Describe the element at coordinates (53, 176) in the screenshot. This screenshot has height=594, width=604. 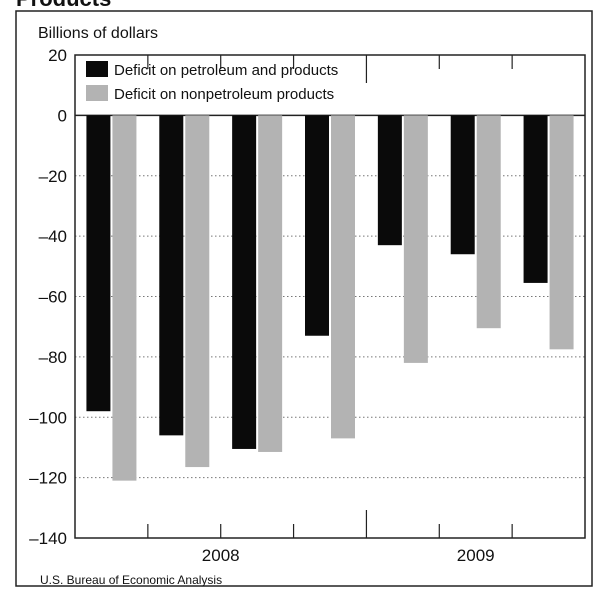
I see `y-tick-label: –20` at that location.